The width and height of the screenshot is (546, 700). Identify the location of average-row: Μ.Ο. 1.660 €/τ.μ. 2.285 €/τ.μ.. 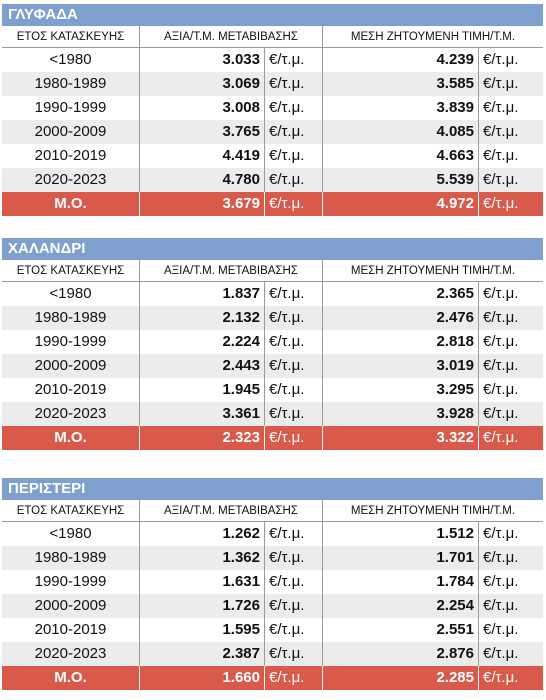
(272, 678).